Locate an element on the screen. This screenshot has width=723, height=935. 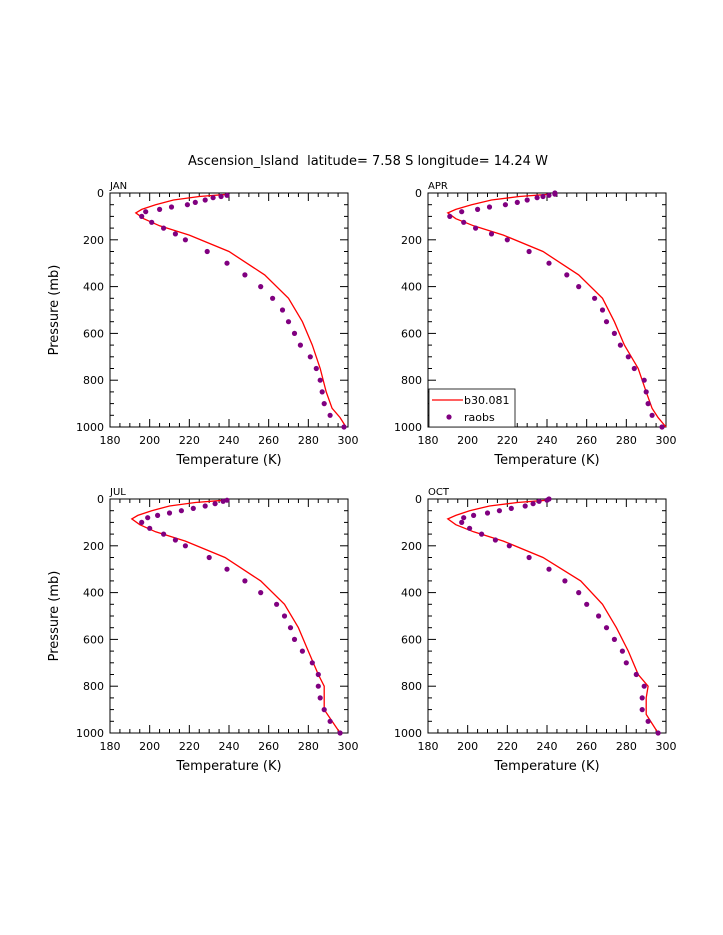
panel-label: OCT is located at coordinates (439, 492).